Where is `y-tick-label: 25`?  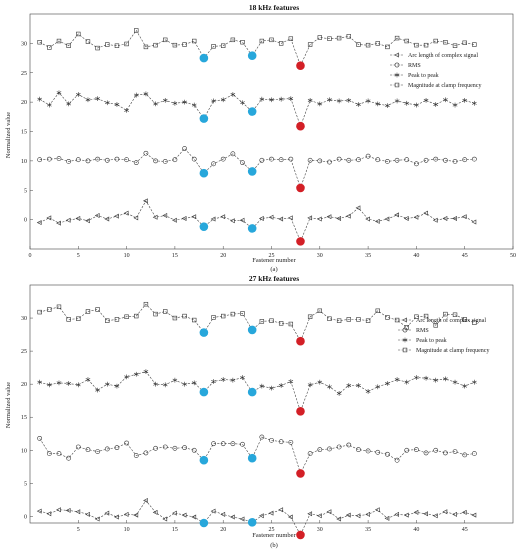
y-tick-label: 25 is located at coordinates (24, 74).